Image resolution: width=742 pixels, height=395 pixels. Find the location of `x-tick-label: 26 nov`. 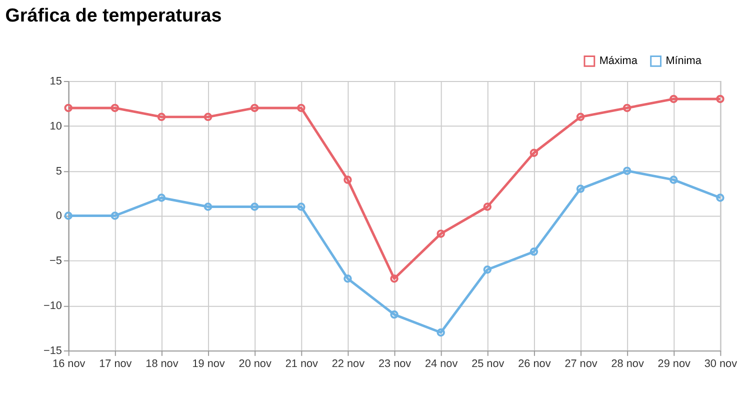

x-tick-label: 26 nov is located at coordinates (535, 364).